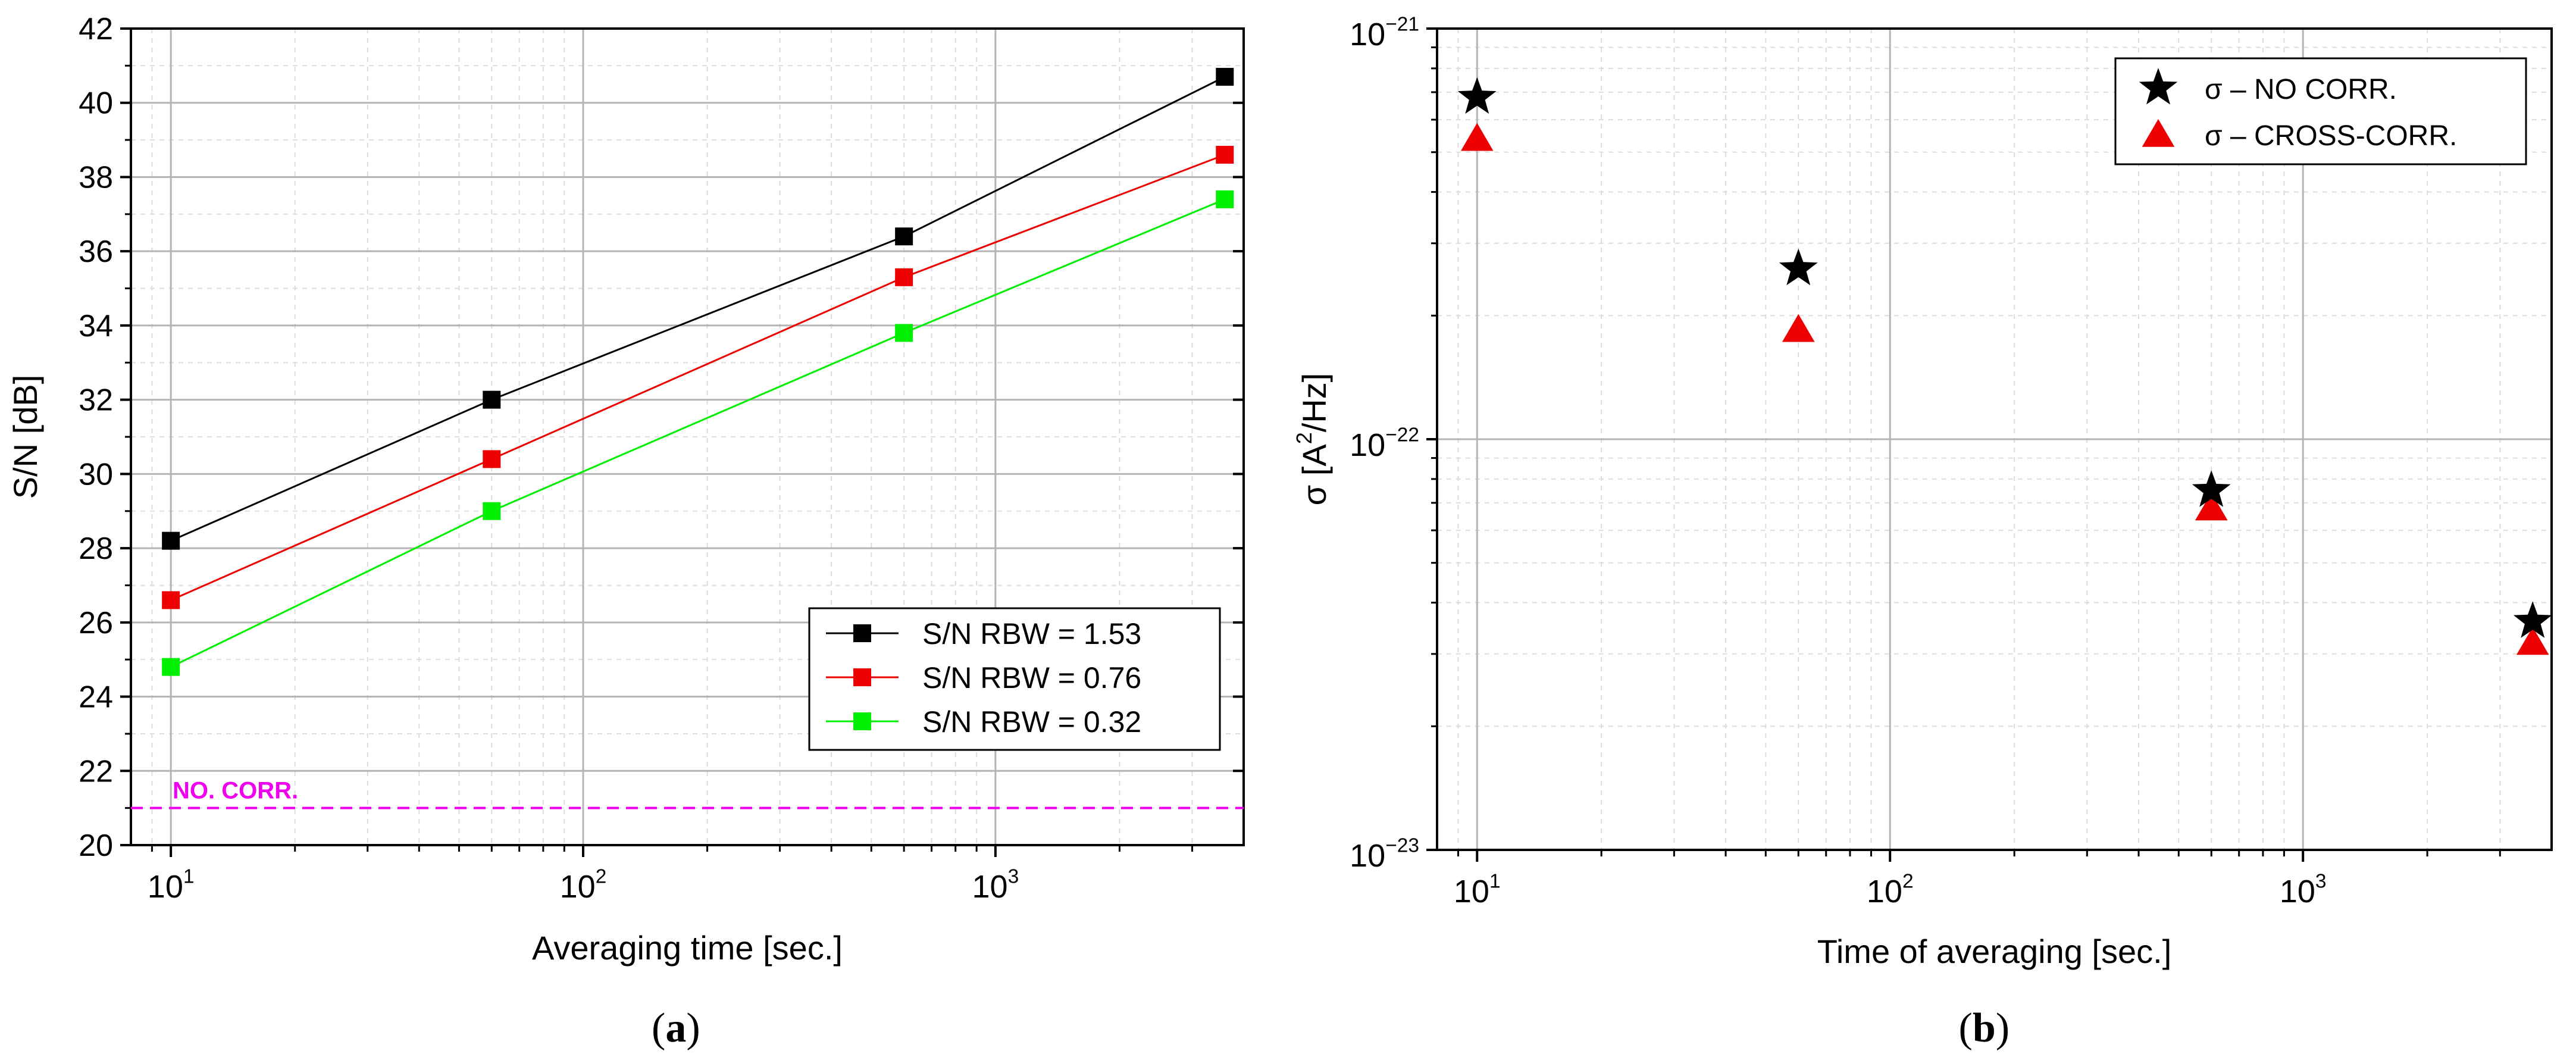 This screenshot has width=2576, height=1057. I want to click on legend-label: S/N RBW = 0.76, so click(1031, 678).